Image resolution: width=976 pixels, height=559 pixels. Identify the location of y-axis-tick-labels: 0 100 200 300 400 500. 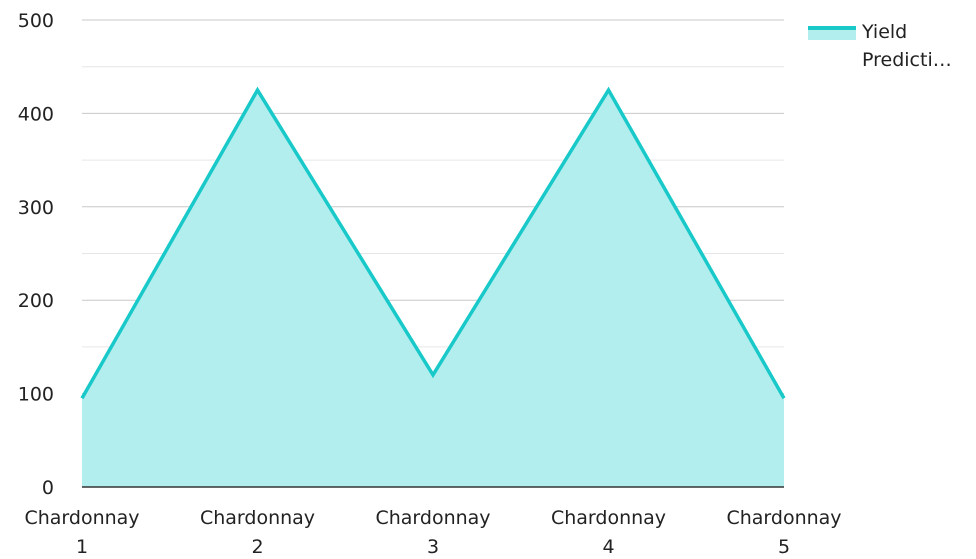
(36, 254).